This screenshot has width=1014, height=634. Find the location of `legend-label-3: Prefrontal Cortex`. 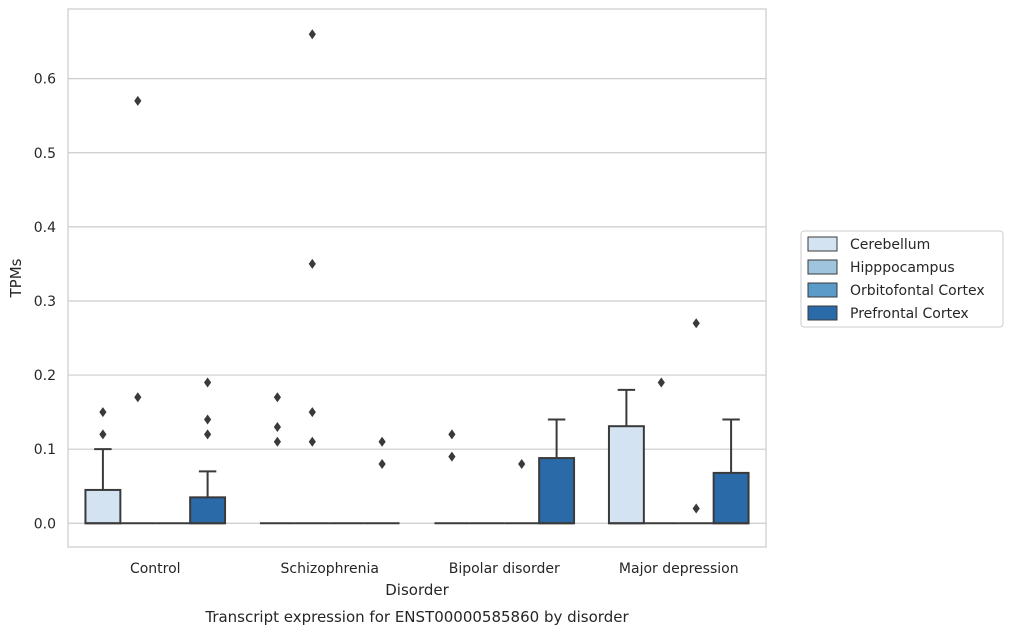

legend-label-3: Prefrontal Cortex is located at coordinates (909, 314).